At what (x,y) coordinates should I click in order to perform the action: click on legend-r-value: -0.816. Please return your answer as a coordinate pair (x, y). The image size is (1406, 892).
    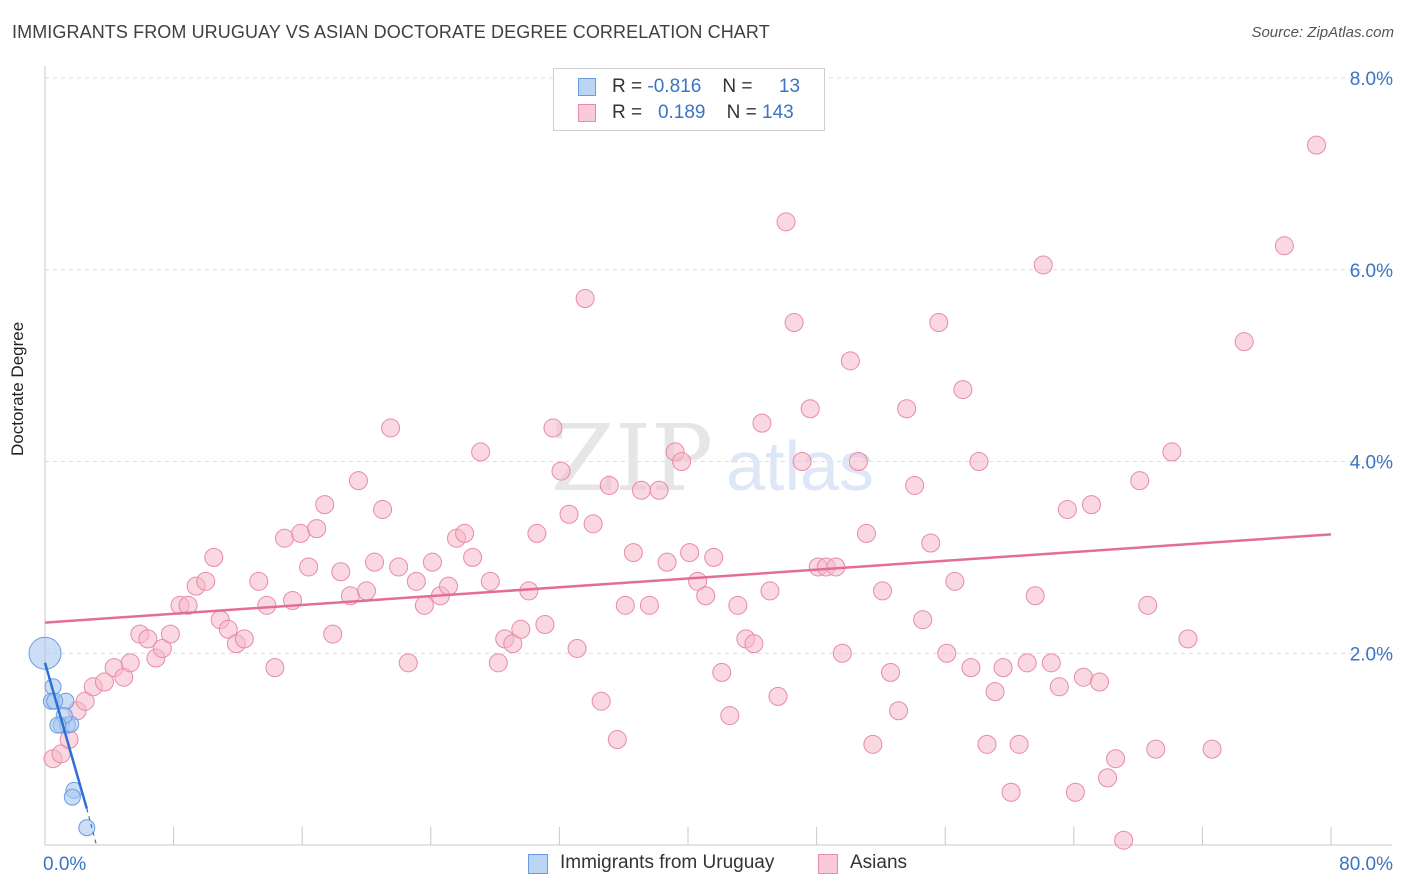
    Looking at the image, I should click on (674, 86).